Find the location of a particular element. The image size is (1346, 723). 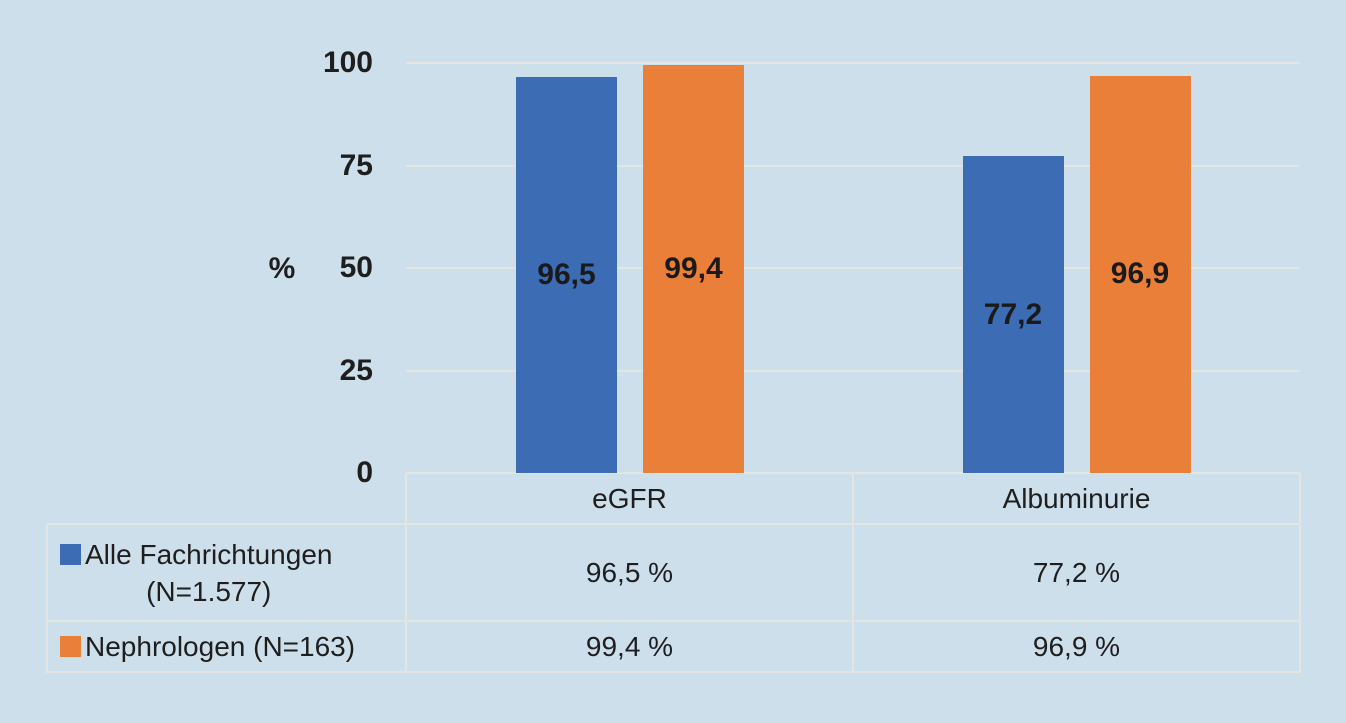

category-label-albuminurie: Albuminurie is located at coordinates (1076, 498).